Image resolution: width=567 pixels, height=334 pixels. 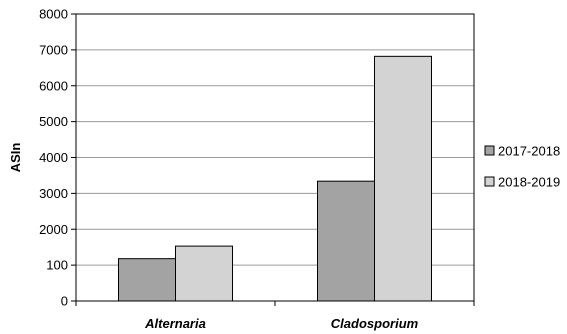 I want to click on y-axis-title: ASIn, so click(x=15, y=158).